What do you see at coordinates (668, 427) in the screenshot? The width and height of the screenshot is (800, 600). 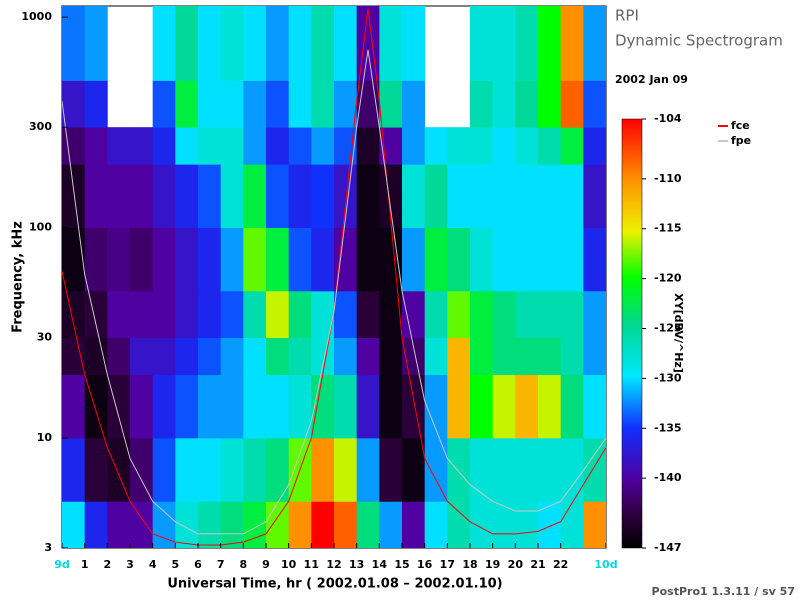 I see `colorbar-tick-label: -135` at bounding box center [668, 427].